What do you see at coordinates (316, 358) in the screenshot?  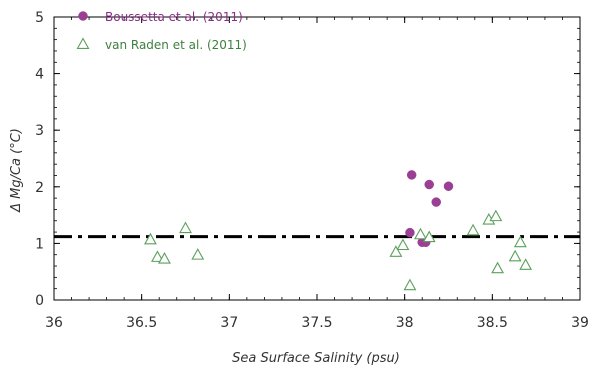 I see `x-axis-label: Sea Surface Salinity (psu)` at bounding box center [316, 358].